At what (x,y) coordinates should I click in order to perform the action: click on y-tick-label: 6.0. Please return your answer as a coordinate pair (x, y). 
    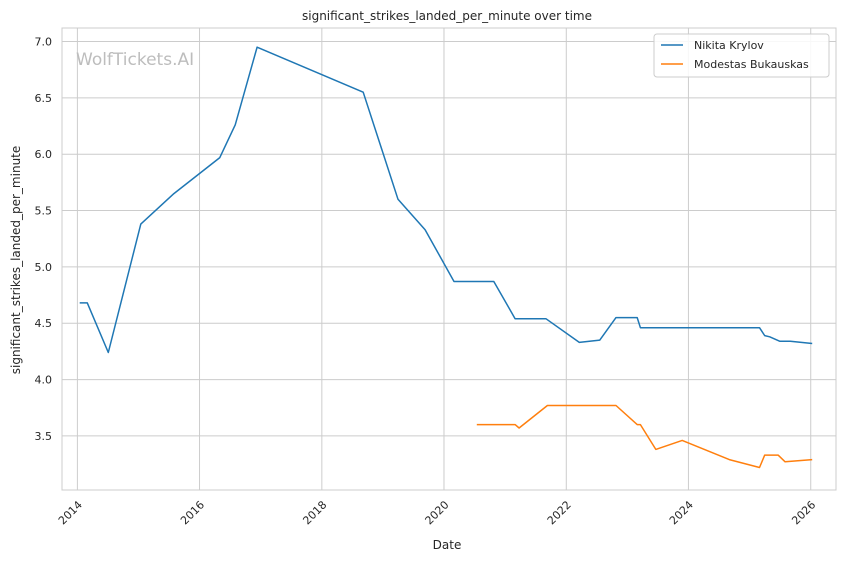
    Looking at the image, I should click on (44, 154).